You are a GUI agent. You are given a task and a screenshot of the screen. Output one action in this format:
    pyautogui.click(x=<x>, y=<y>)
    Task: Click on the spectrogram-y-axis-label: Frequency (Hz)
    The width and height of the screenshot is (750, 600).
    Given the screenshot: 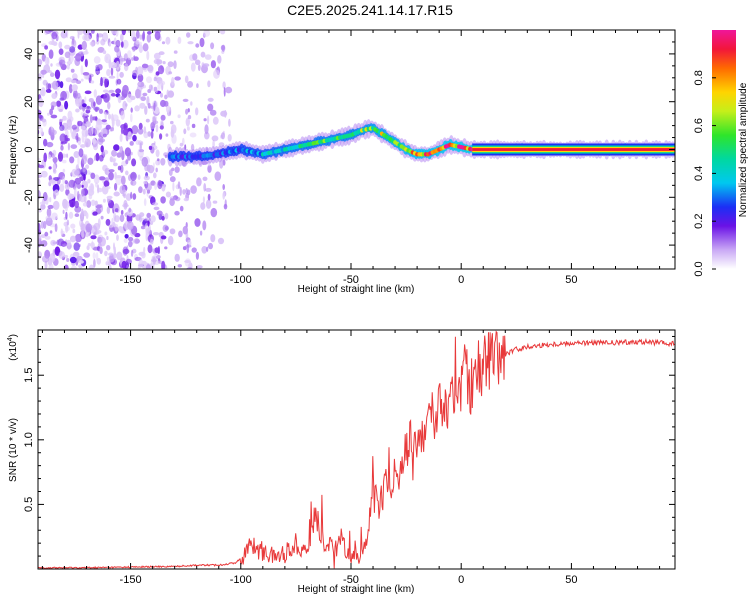 What is the action you would take?
    pyautogui.click(x=13, y=150)
    